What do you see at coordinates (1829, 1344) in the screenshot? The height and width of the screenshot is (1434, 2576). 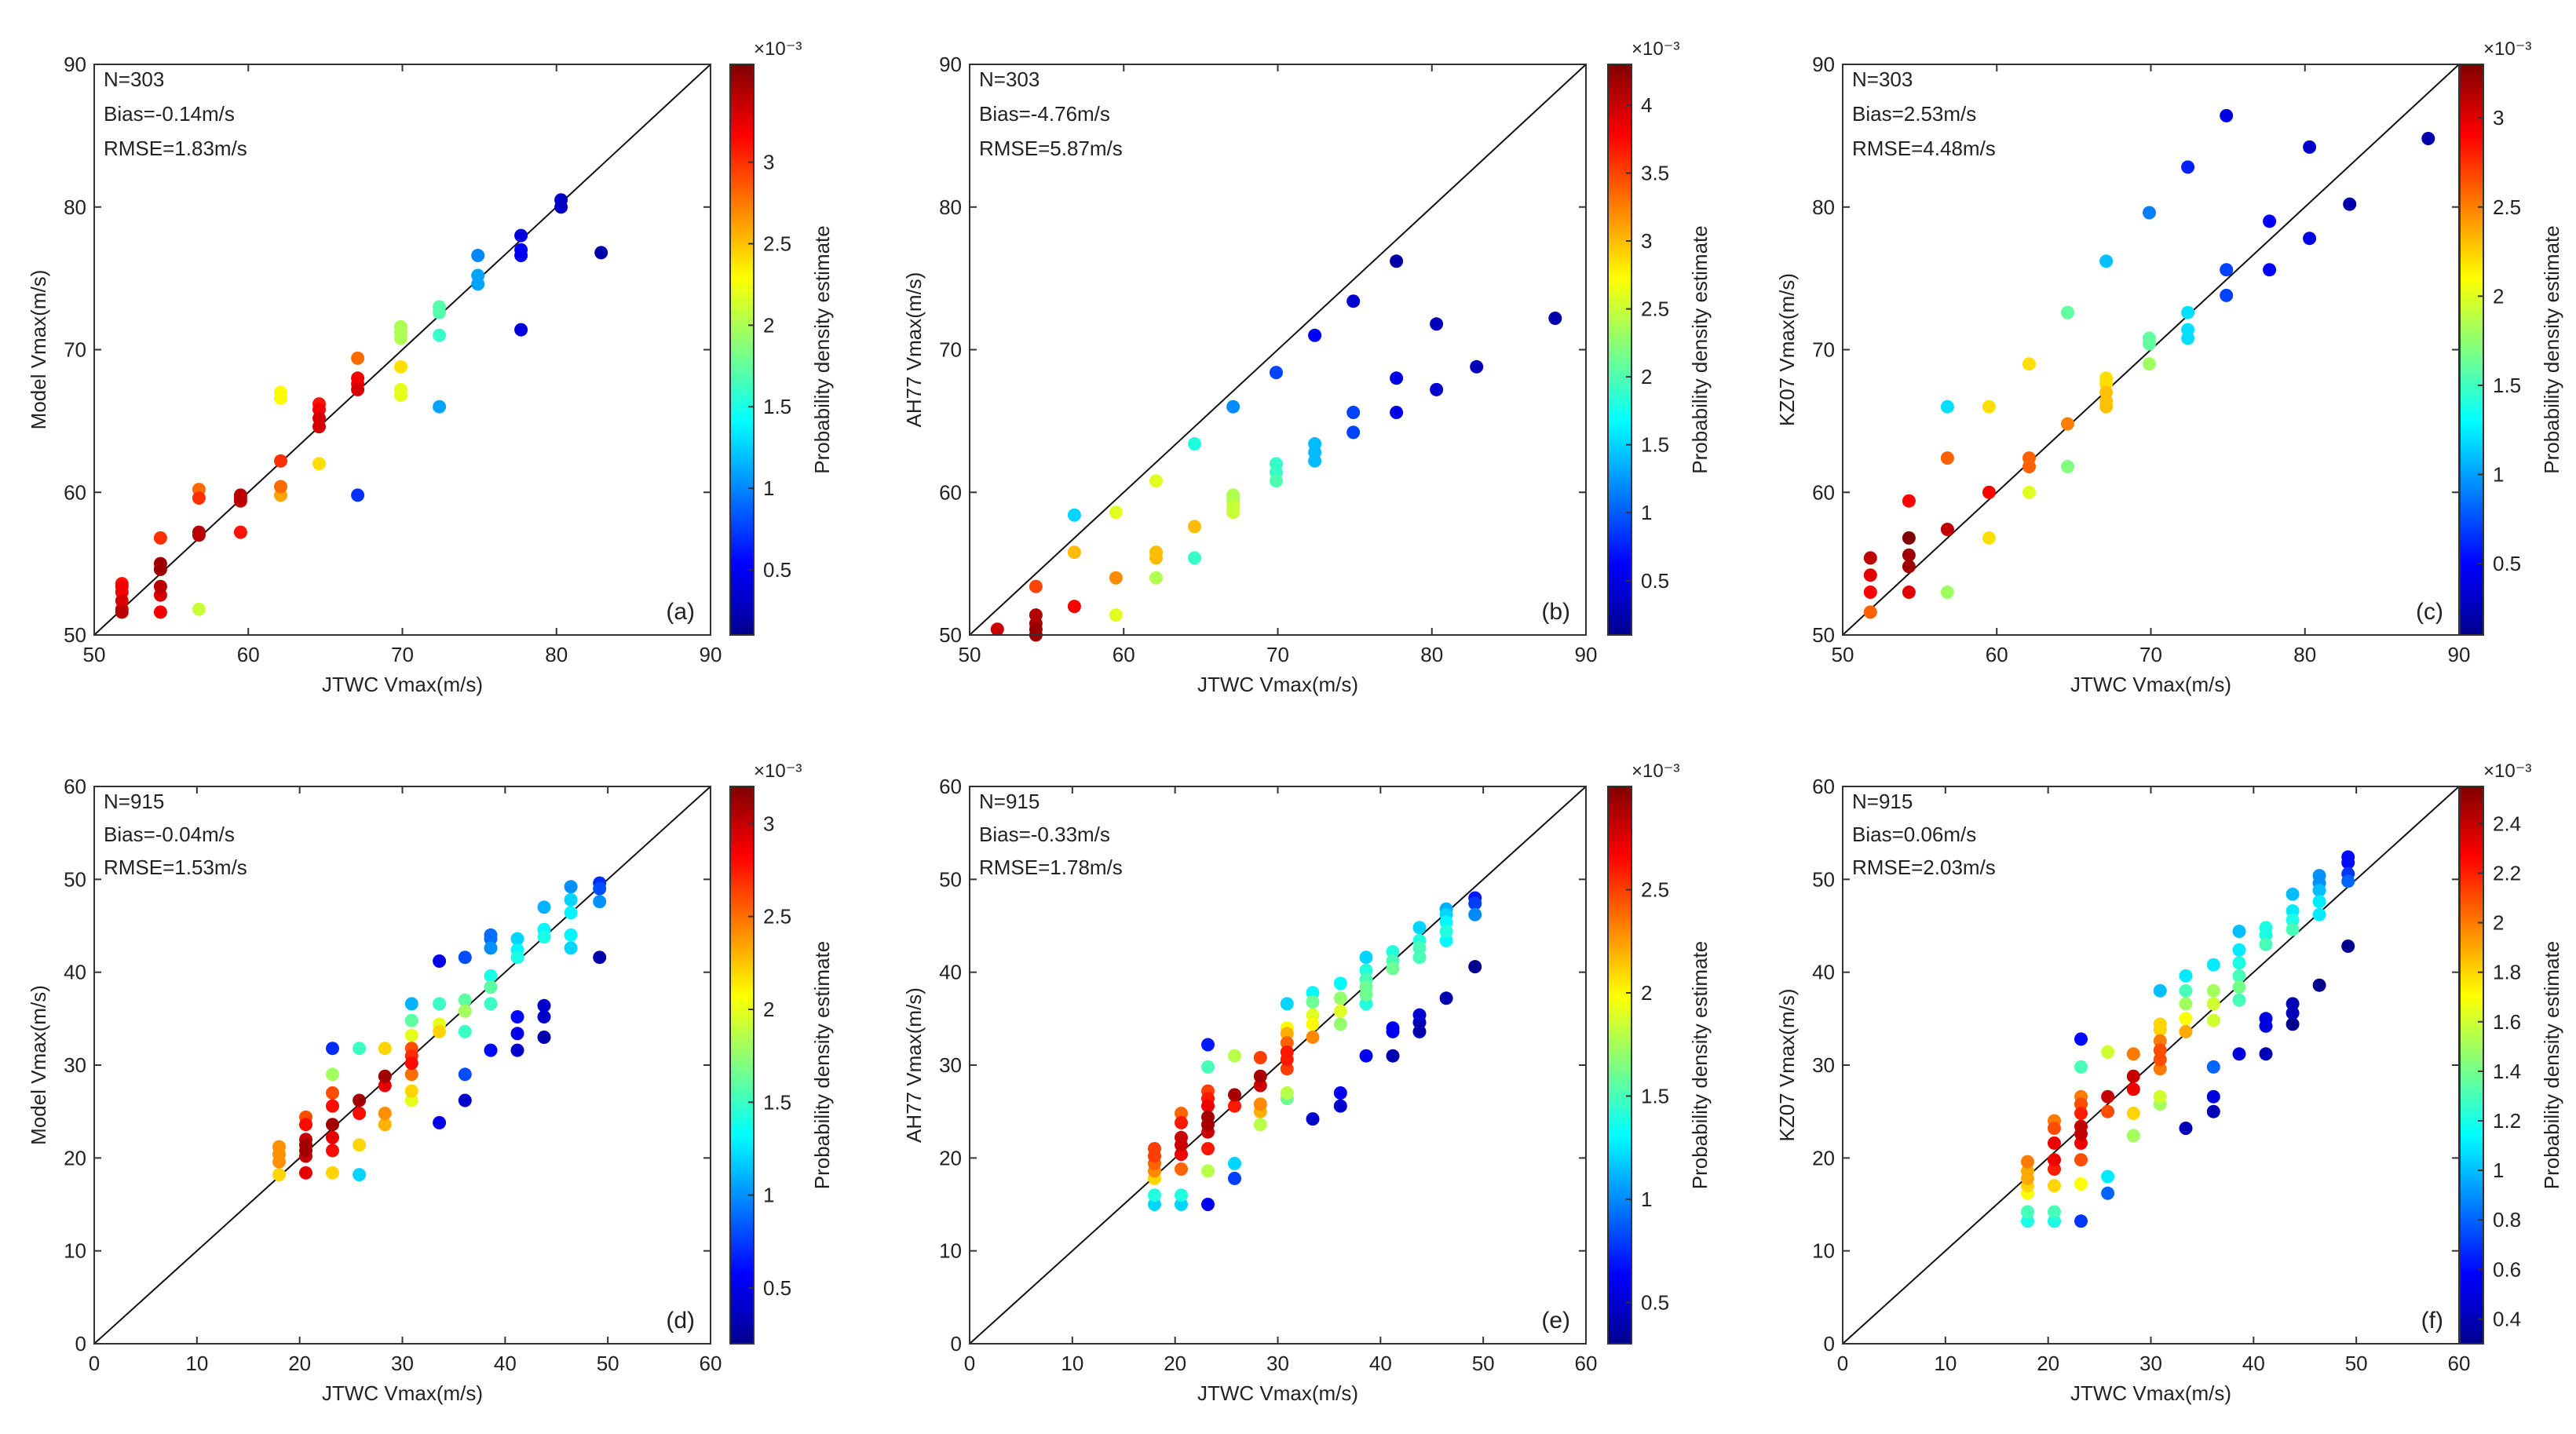 I see `y-tick-label: 0` at bounding box center [1829, 1344].